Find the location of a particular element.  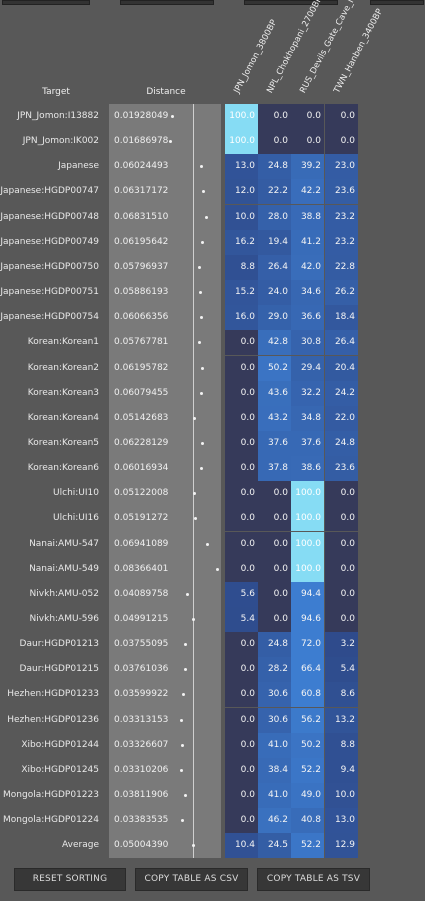

copy-csv-button: COPY TABLE AS CSV is located at coordinates (191, 879).